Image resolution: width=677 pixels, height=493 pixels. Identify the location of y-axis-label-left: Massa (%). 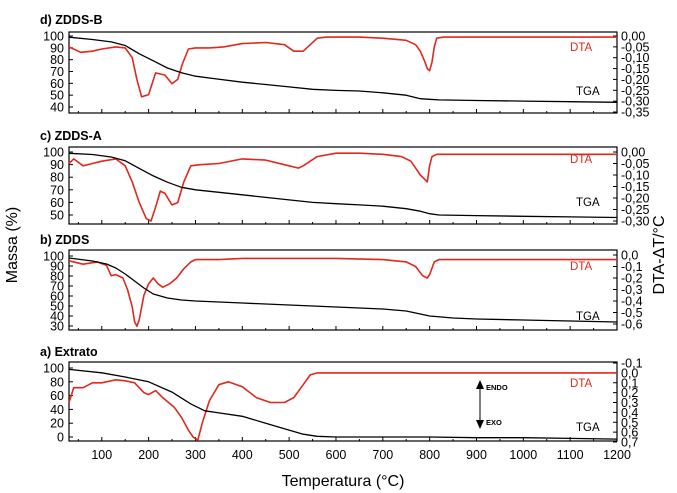
(12, 245).